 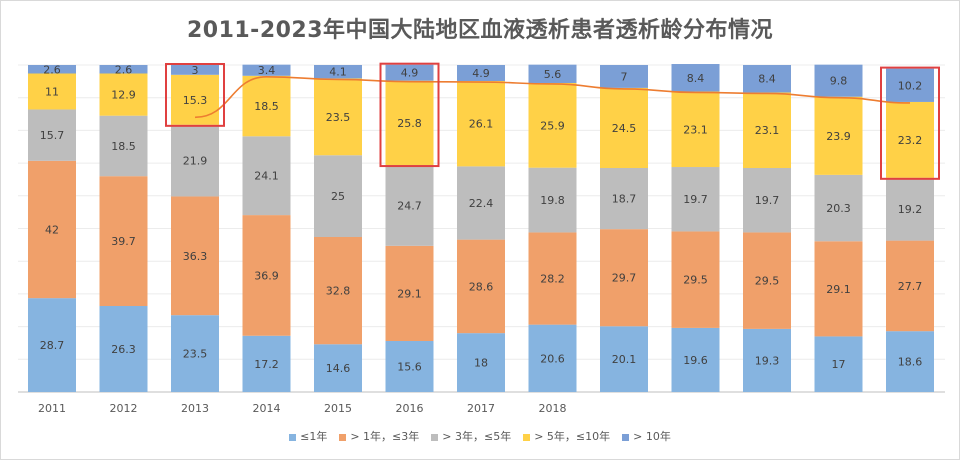 What do you see at coordinates (266, 176) in the screenshot?
I see `data-label: 24.1` at bounding box center [266, 176].